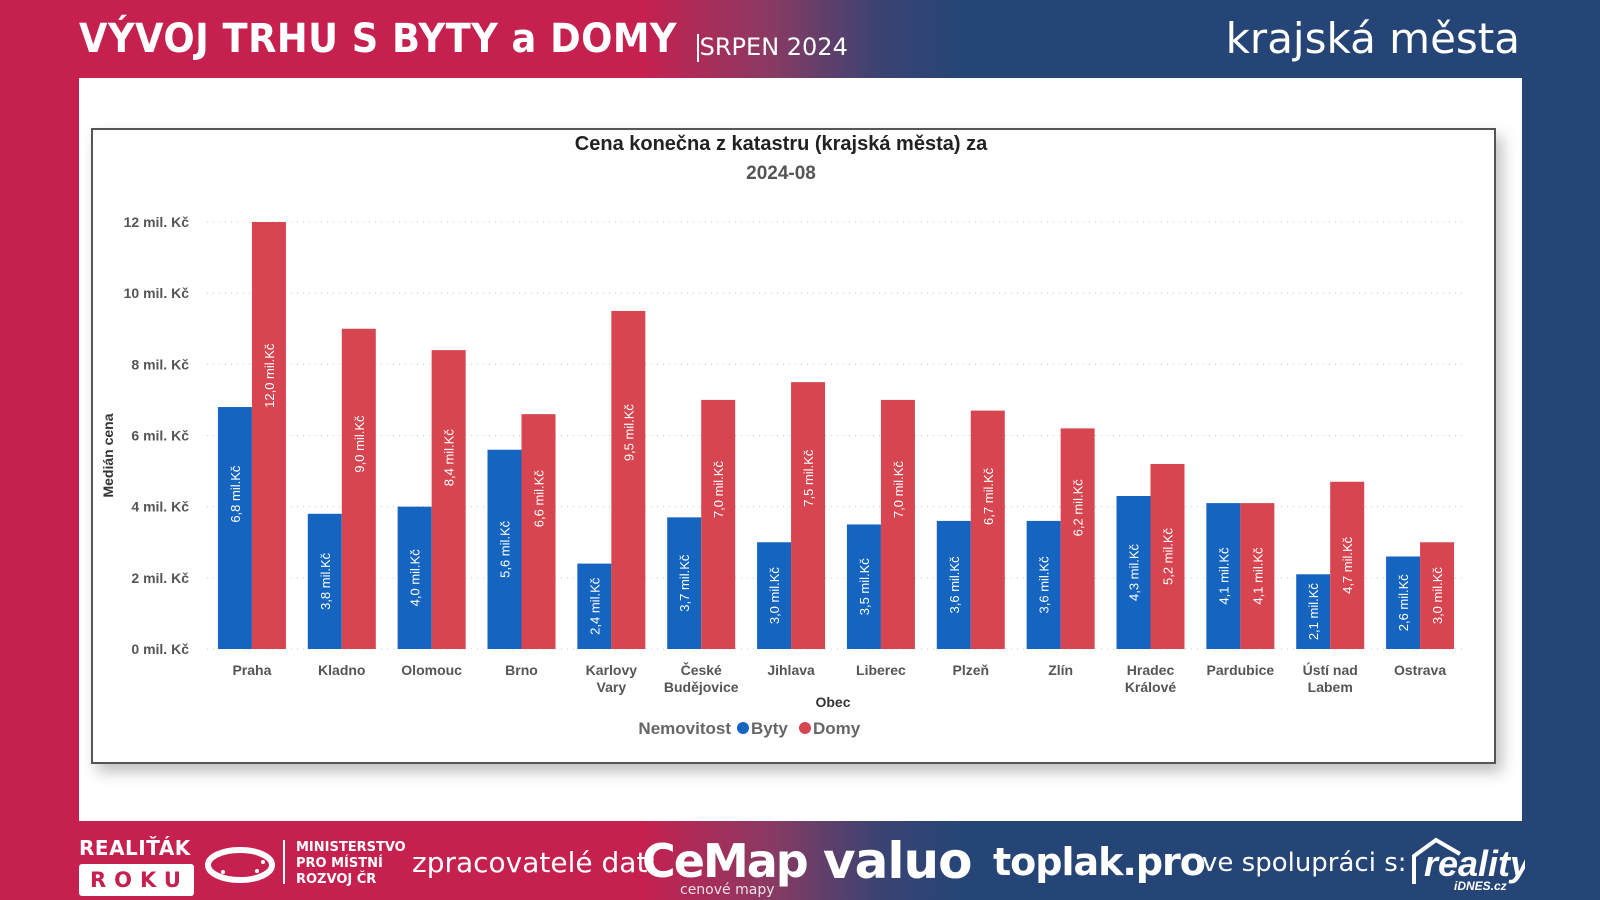 The width and height of the screenshot is (1600, 900). Describe the element at coordinates (1151, 687) in the screenshot. I see `x-tick-label: Králové` at that location.